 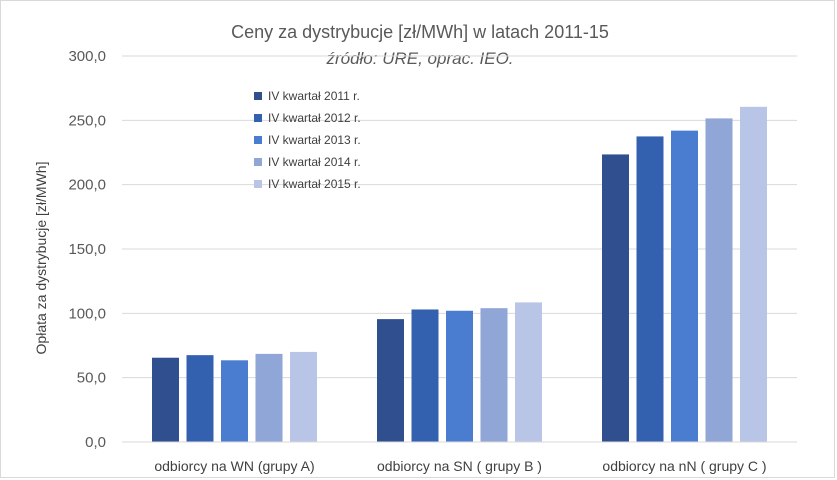 I want to click on y-tick-label: 150,0, so click(x=87, y=249).